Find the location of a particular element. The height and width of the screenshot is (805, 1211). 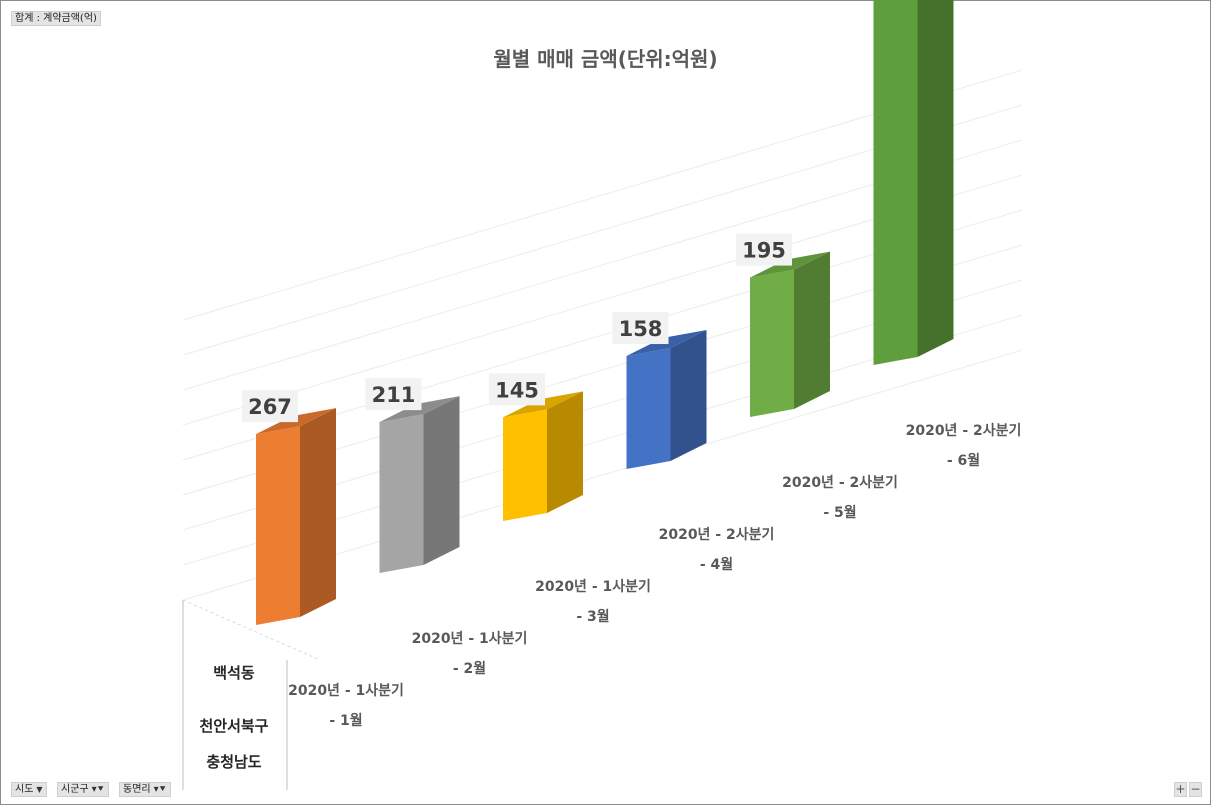

bar-3: 145 is located at coordinates (536, 447).